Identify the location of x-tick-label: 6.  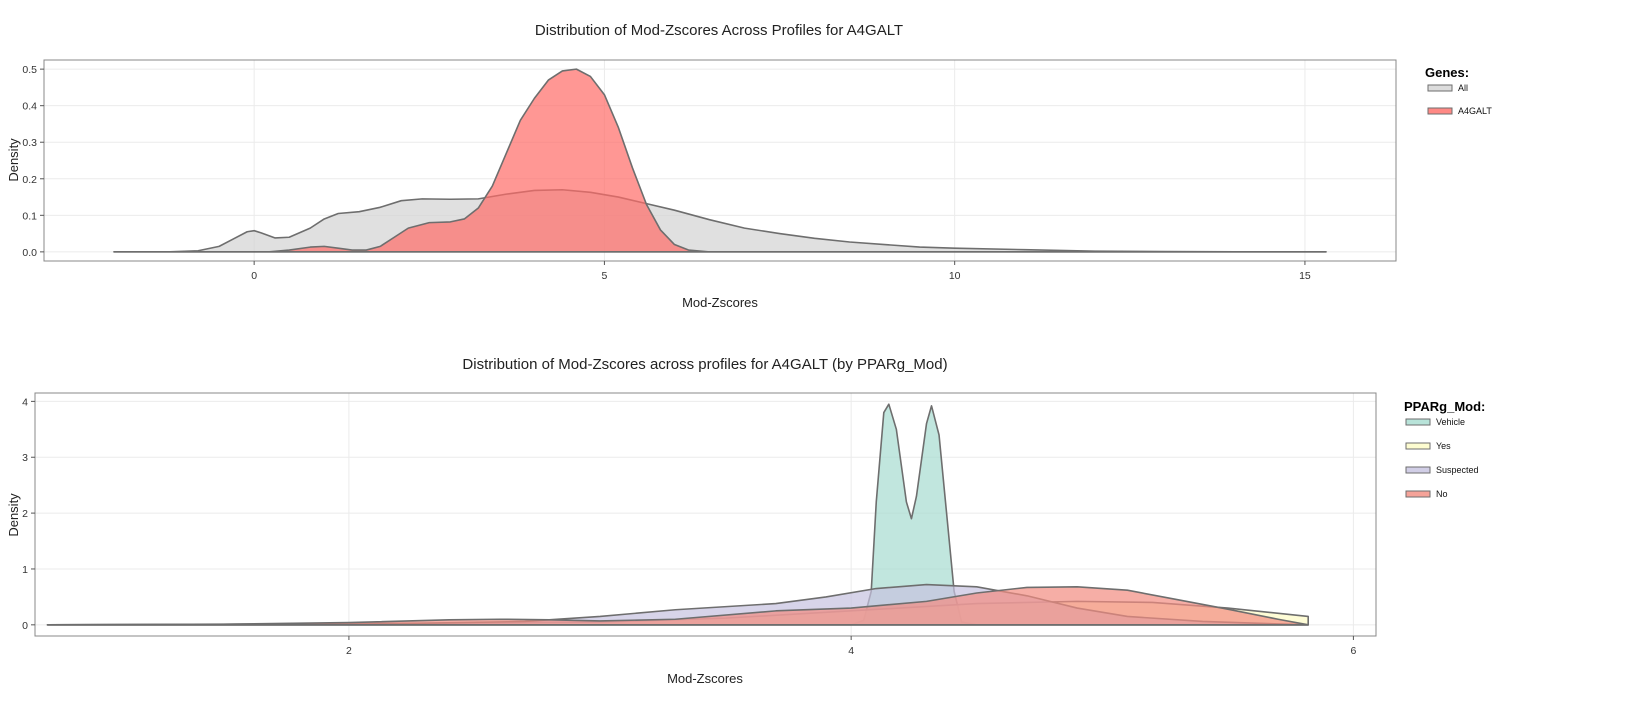
(1353, 651).